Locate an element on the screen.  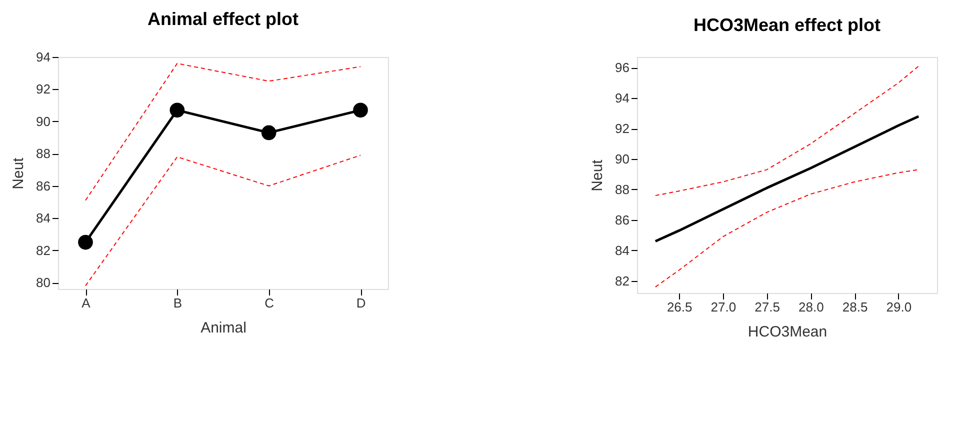
x-tick-label: D is located at coordinates (361, 303).